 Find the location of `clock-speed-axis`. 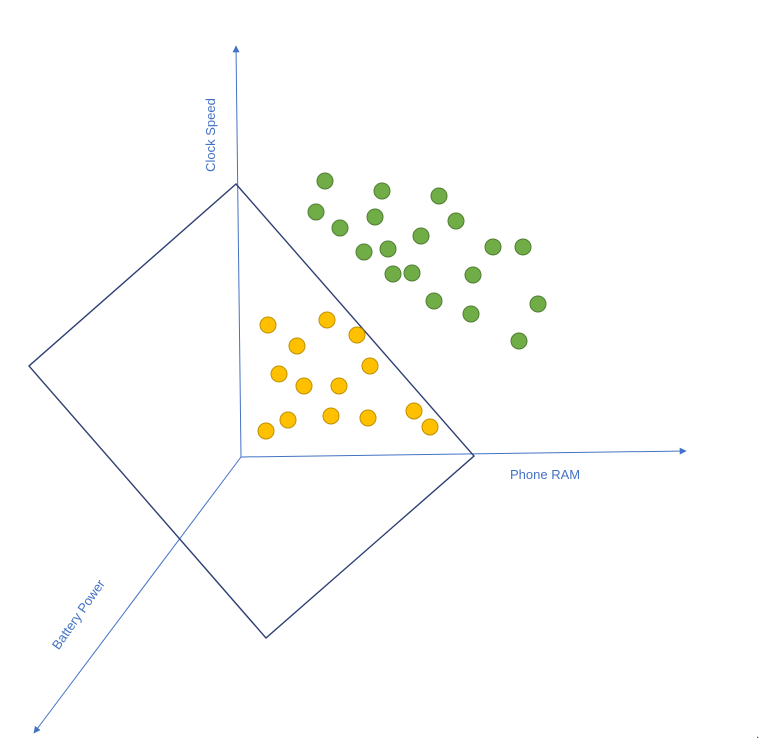

clock-speed-axis is located at coordinates (237, 251).